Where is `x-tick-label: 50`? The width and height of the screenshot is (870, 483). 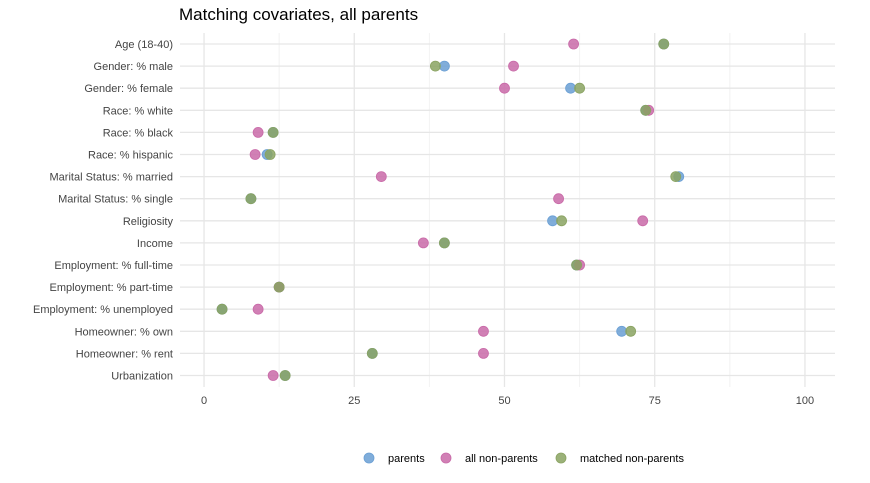
x-tick-label: 50 is located at coordinates (504, 401).